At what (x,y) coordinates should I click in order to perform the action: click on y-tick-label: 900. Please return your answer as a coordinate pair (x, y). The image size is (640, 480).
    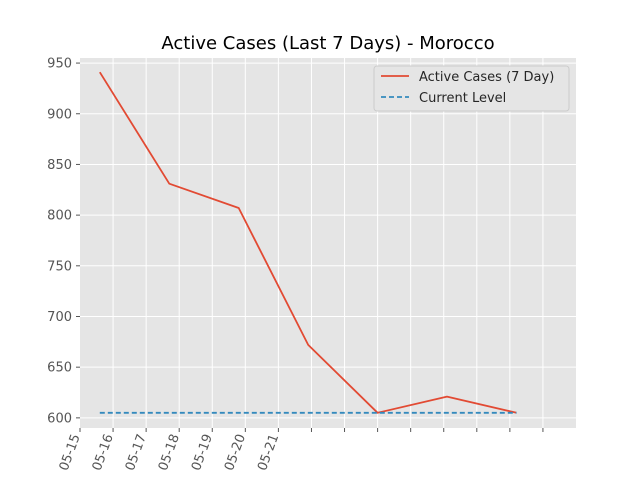
    Looking at the image, I should click on (59, 114).